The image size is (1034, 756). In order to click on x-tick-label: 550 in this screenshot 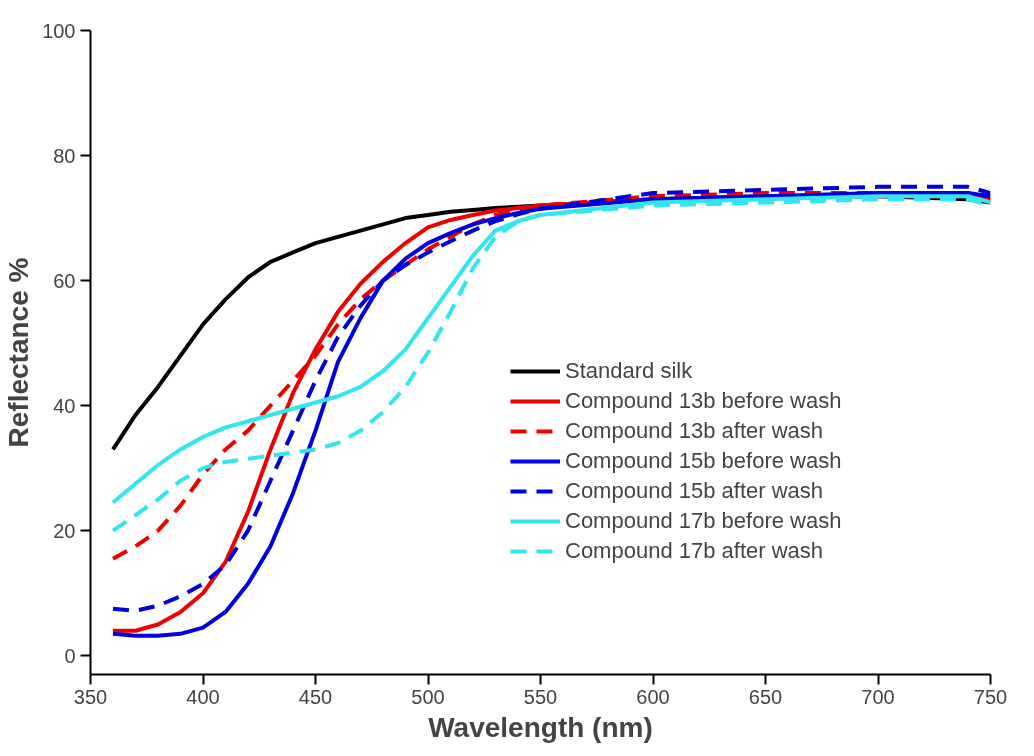, I will do `click(540, 696)`.